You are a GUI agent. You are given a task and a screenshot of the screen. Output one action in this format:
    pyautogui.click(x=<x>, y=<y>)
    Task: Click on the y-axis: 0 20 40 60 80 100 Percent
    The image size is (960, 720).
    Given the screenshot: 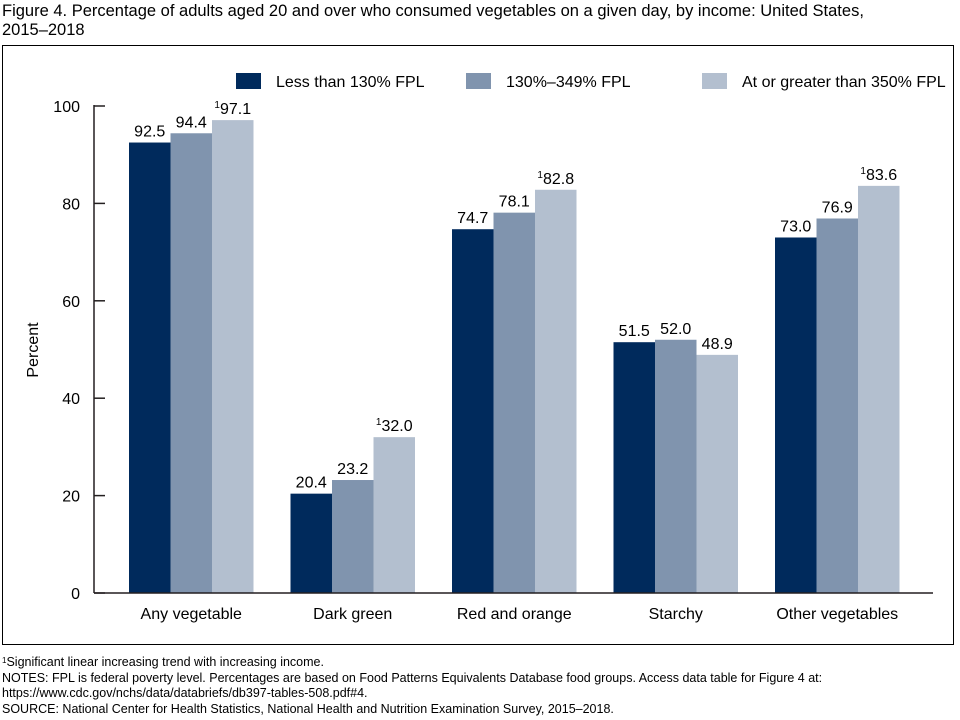 What is the action you would take?
    pyautogui.click(x=65, y=351)
    